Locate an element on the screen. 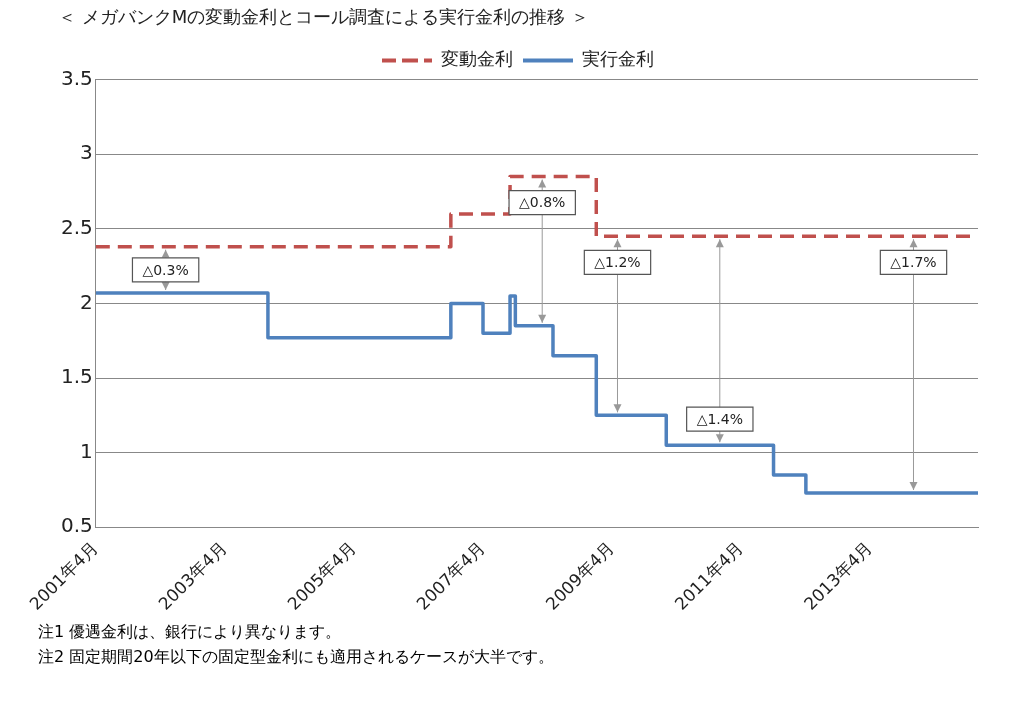 The image size is (1024, 720). y-tick-label: 1.5 is located at coordinates (76, 376).